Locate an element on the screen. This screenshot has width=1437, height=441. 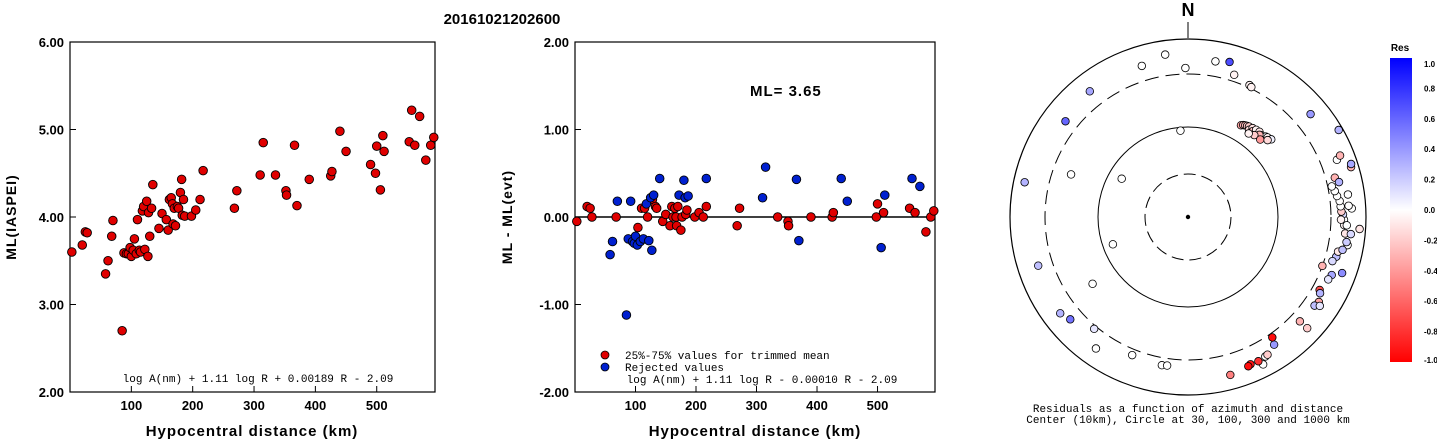
epicenter-marker is located at coordinates (1188, 217).